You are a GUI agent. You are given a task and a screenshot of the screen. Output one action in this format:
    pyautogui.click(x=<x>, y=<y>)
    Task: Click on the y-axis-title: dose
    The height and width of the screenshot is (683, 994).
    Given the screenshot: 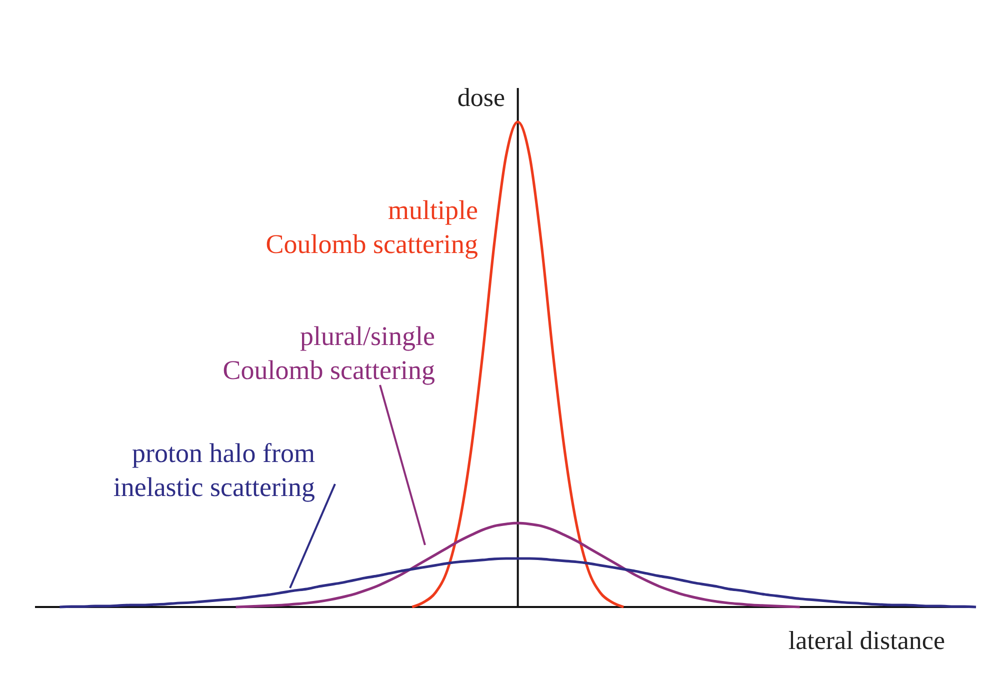 What is the action you would take?
    pyautogui.click(x=481, y=97)
    